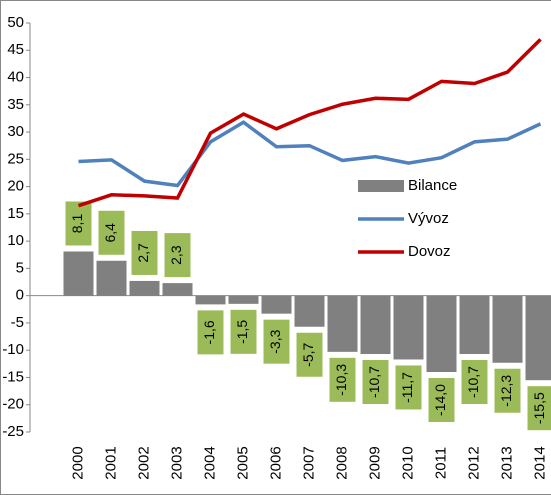 The image size is (551, 495). Describe the element at coordinates (15, 213) in the screenshot. I see `y-tick-label: 15` at that location.